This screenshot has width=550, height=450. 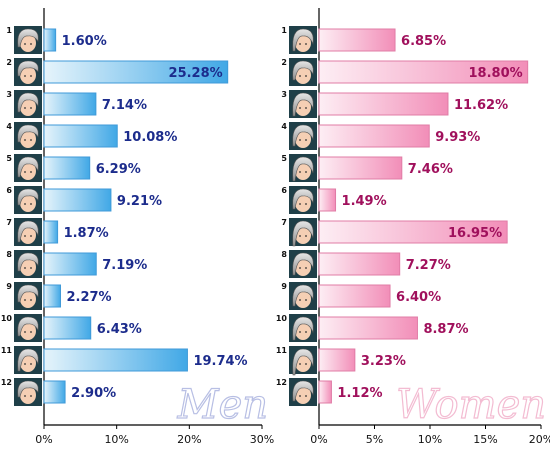 I want to click on value-label: 10.08%, so click(x=150, y=137).